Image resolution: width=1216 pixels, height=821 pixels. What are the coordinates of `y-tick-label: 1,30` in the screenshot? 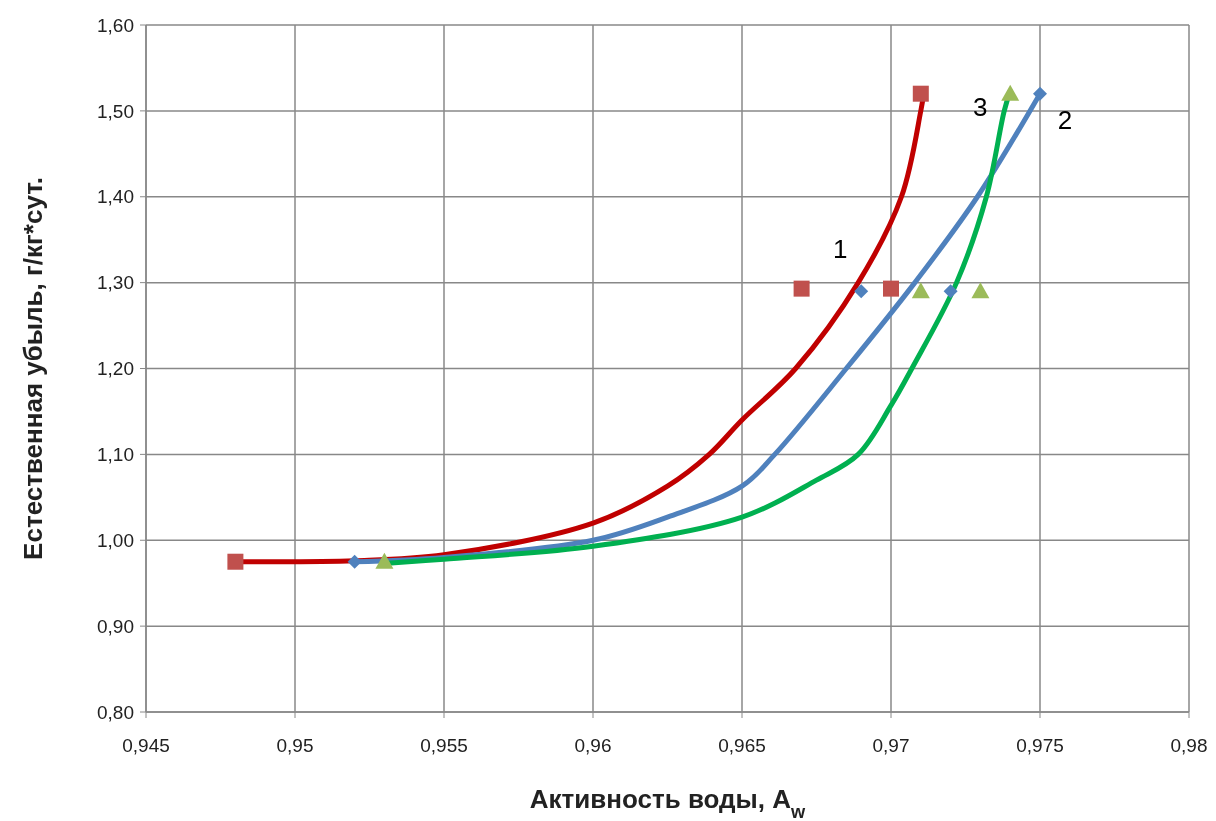 It's located at (115, 283).